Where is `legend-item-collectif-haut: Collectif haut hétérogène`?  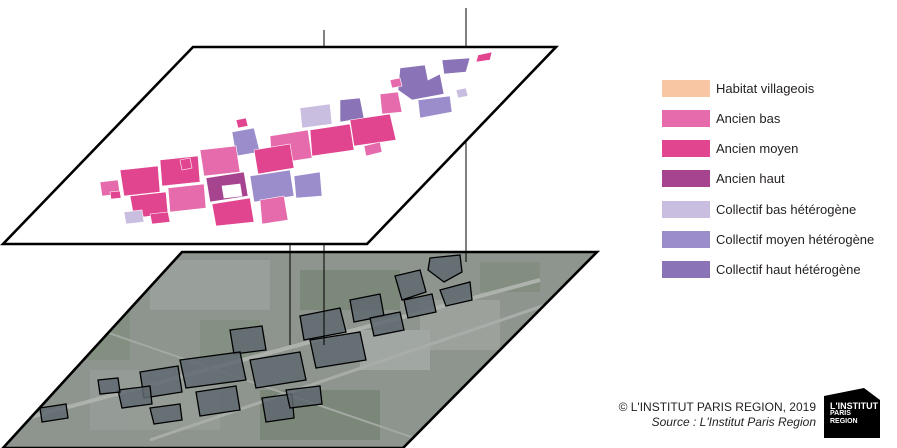 legend-item-collectif-haut: Collectif haut hétérogène is located at coordinates (768, 270).